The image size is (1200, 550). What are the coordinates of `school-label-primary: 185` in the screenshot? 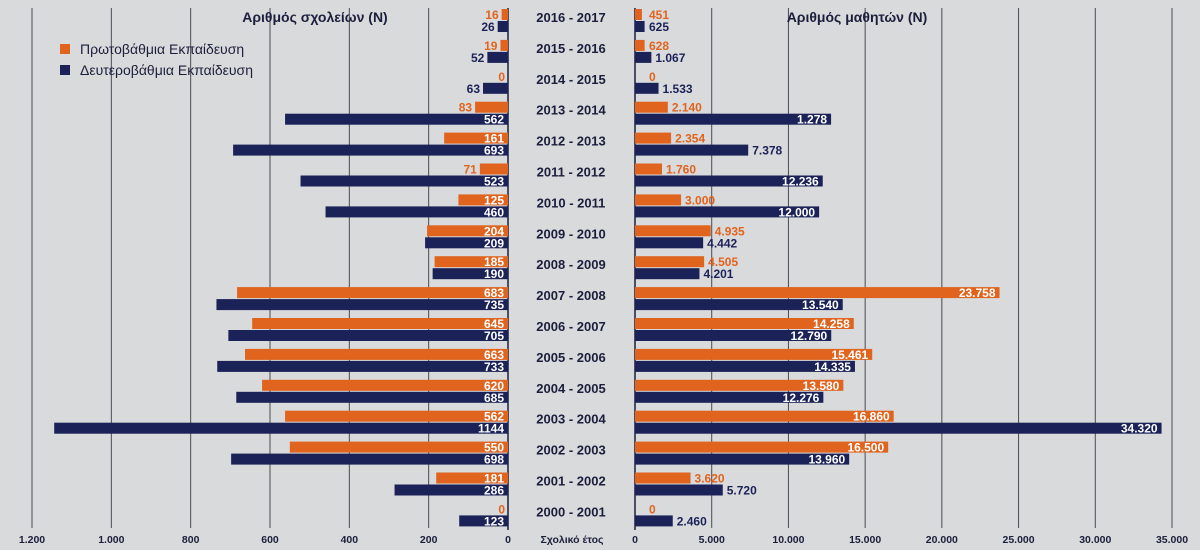 It's located at (494, 262).